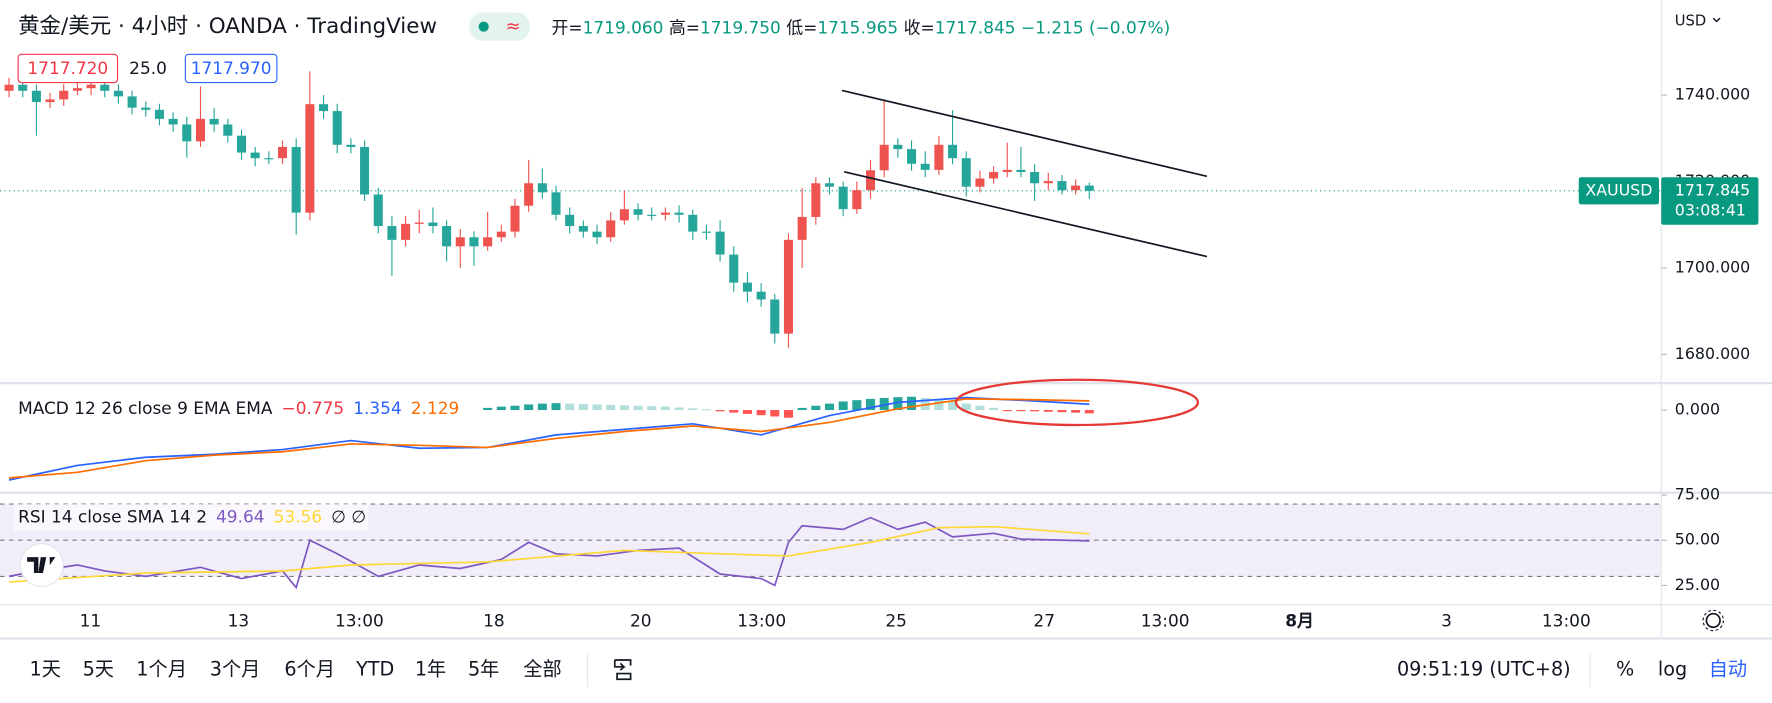 The image size is (1772, 703). What do you see at coordinates (231, 68) in the screenshot?
I see `ask-box` at bounding box center [231, 68].